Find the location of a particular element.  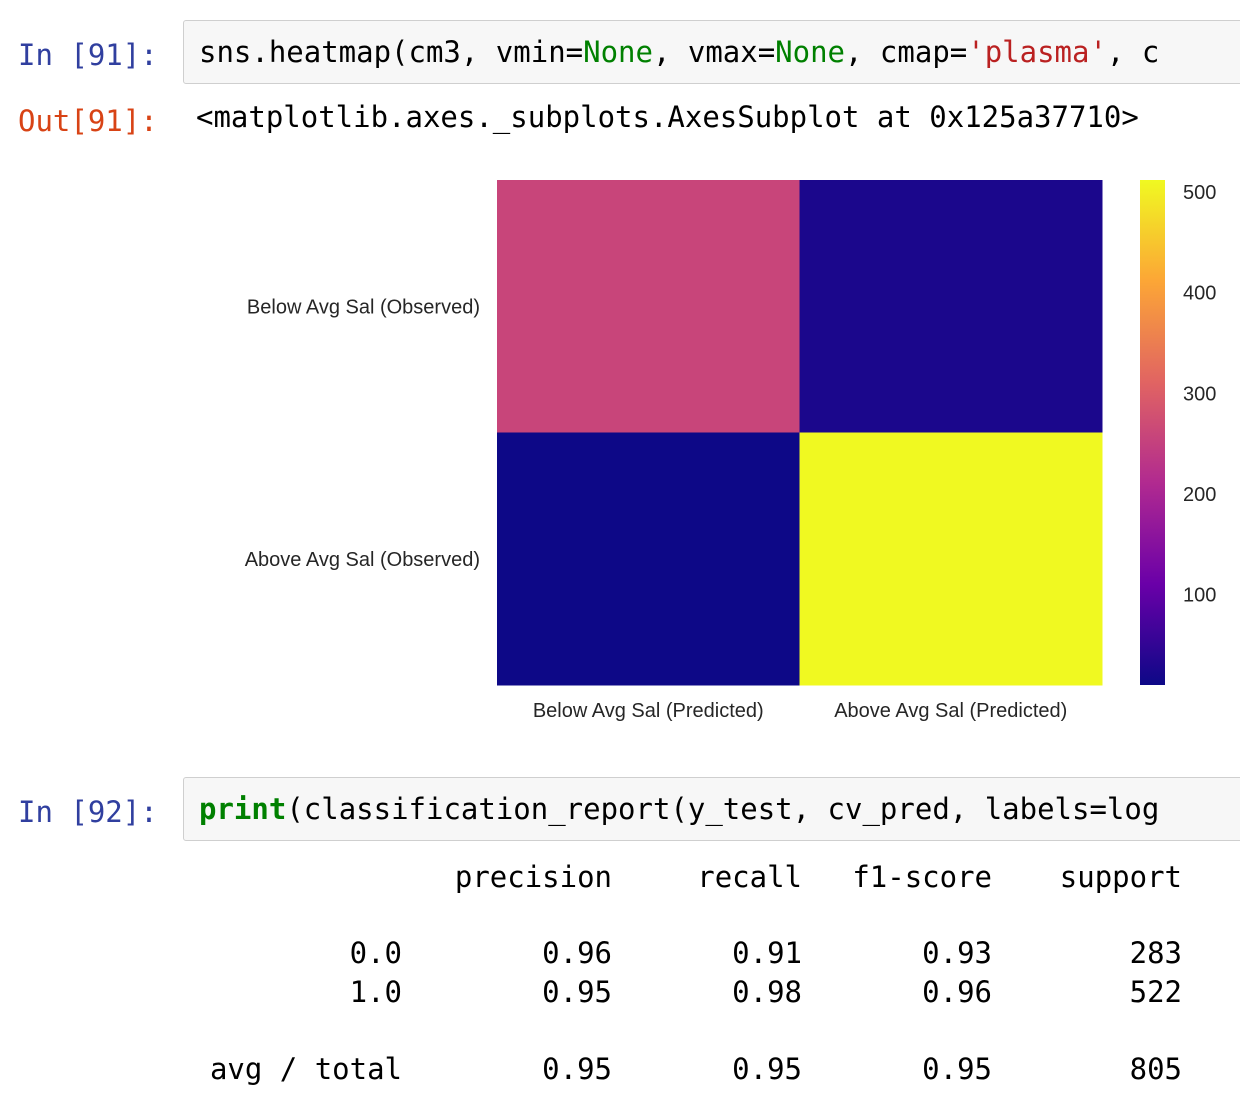

output-prompt: Out[91]: is located at coordinates (88, 121).